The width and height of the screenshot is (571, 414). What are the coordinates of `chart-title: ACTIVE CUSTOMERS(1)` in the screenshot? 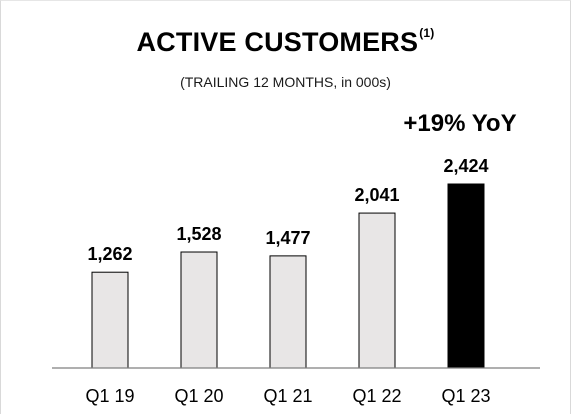 It's located at (285, 42).